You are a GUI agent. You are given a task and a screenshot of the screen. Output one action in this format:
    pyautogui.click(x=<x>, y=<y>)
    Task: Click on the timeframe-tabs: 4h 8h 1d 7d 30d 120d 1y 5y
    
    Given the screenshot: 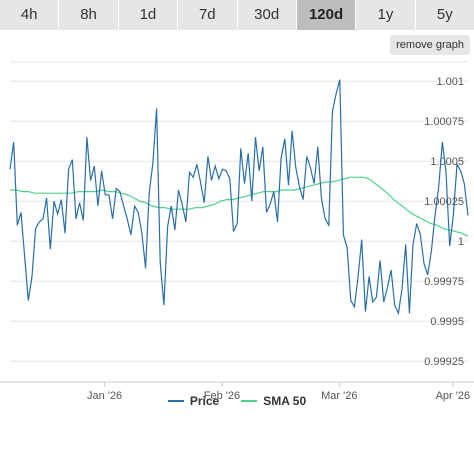 What is the action you would take?
    pyautogui.click(x=237, y=15)
    